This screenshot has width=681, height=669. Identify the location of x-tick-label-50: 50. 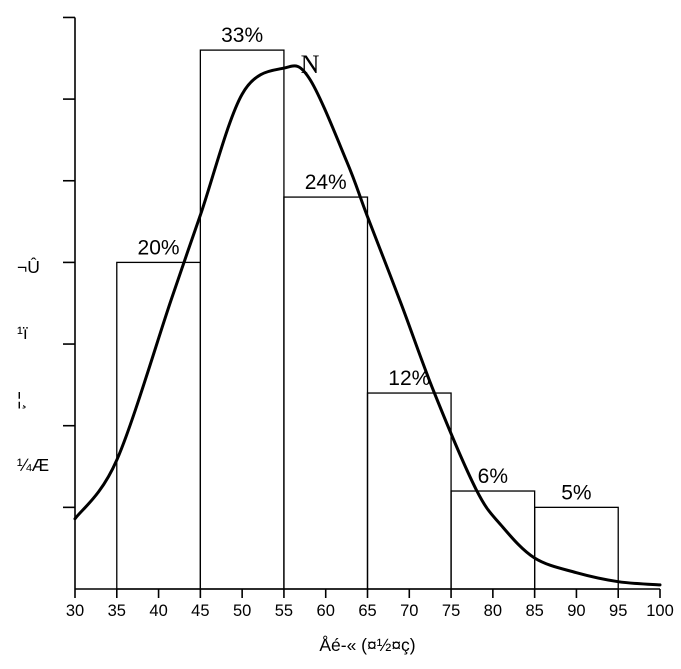
(242, 611).